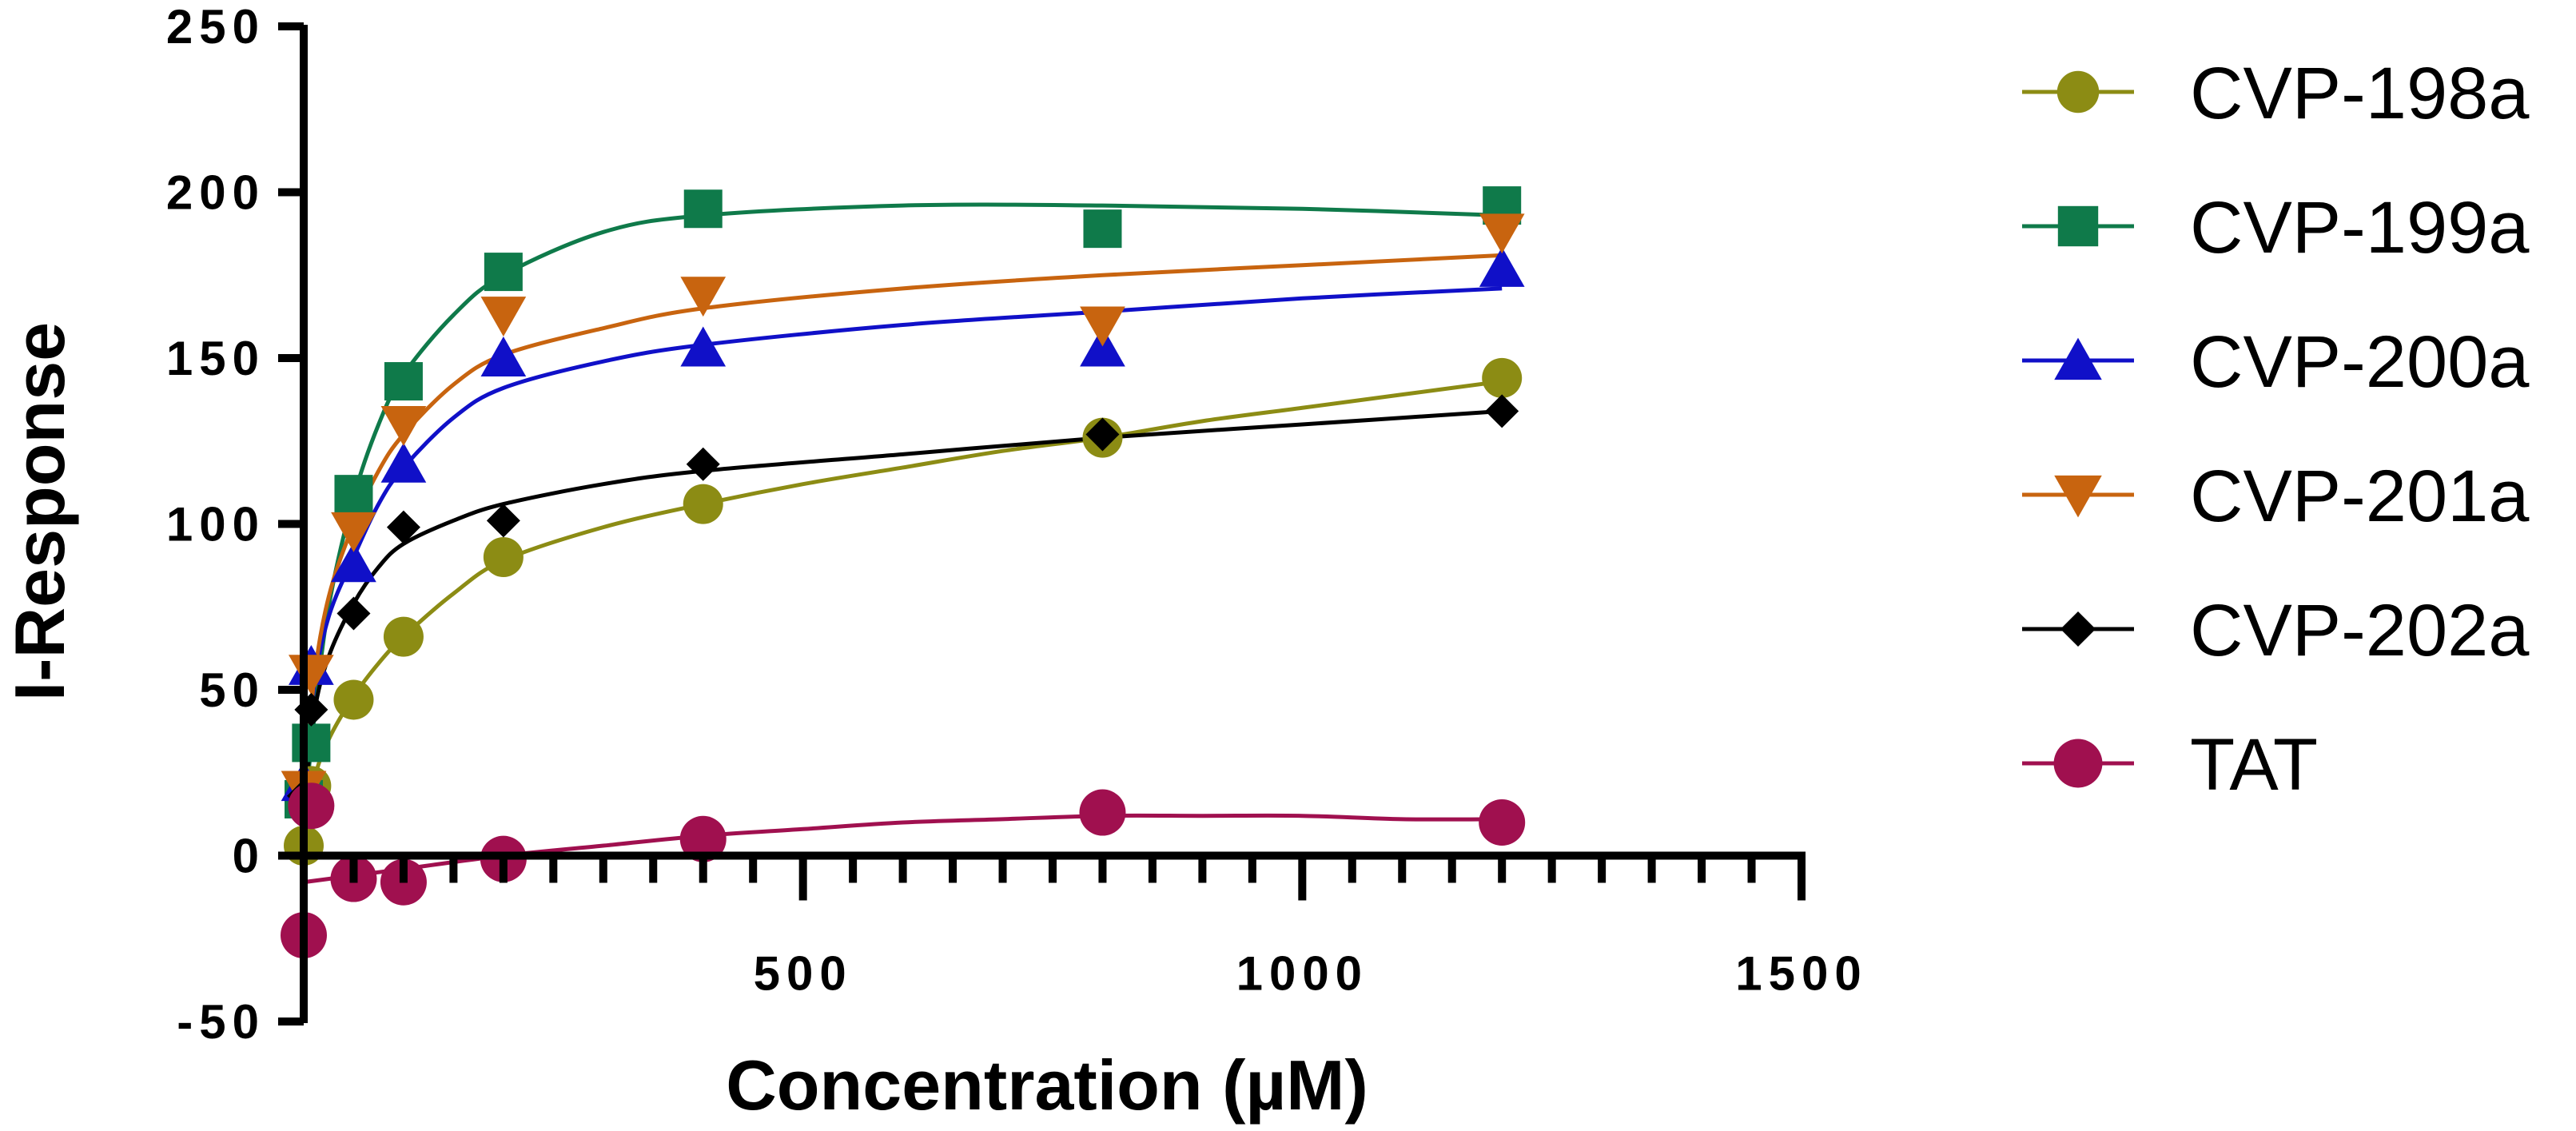 This screenshot has height=1131, width=2576. I want to click on legend-label: CVP-199a, so click(2360, 228).